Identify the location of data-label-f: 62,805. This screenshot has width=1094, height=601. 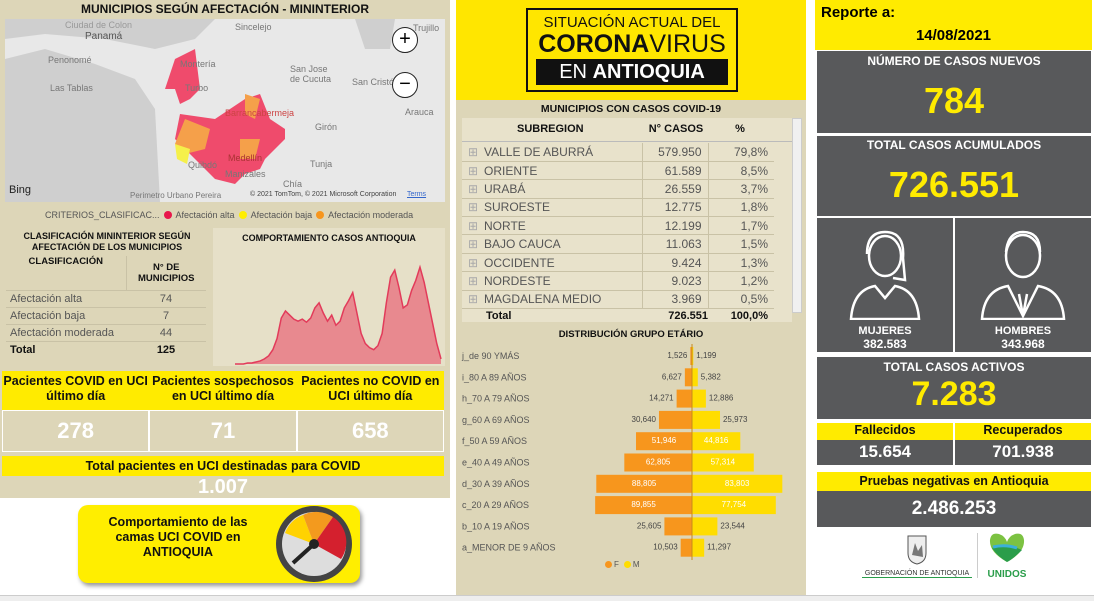
(658, 462).